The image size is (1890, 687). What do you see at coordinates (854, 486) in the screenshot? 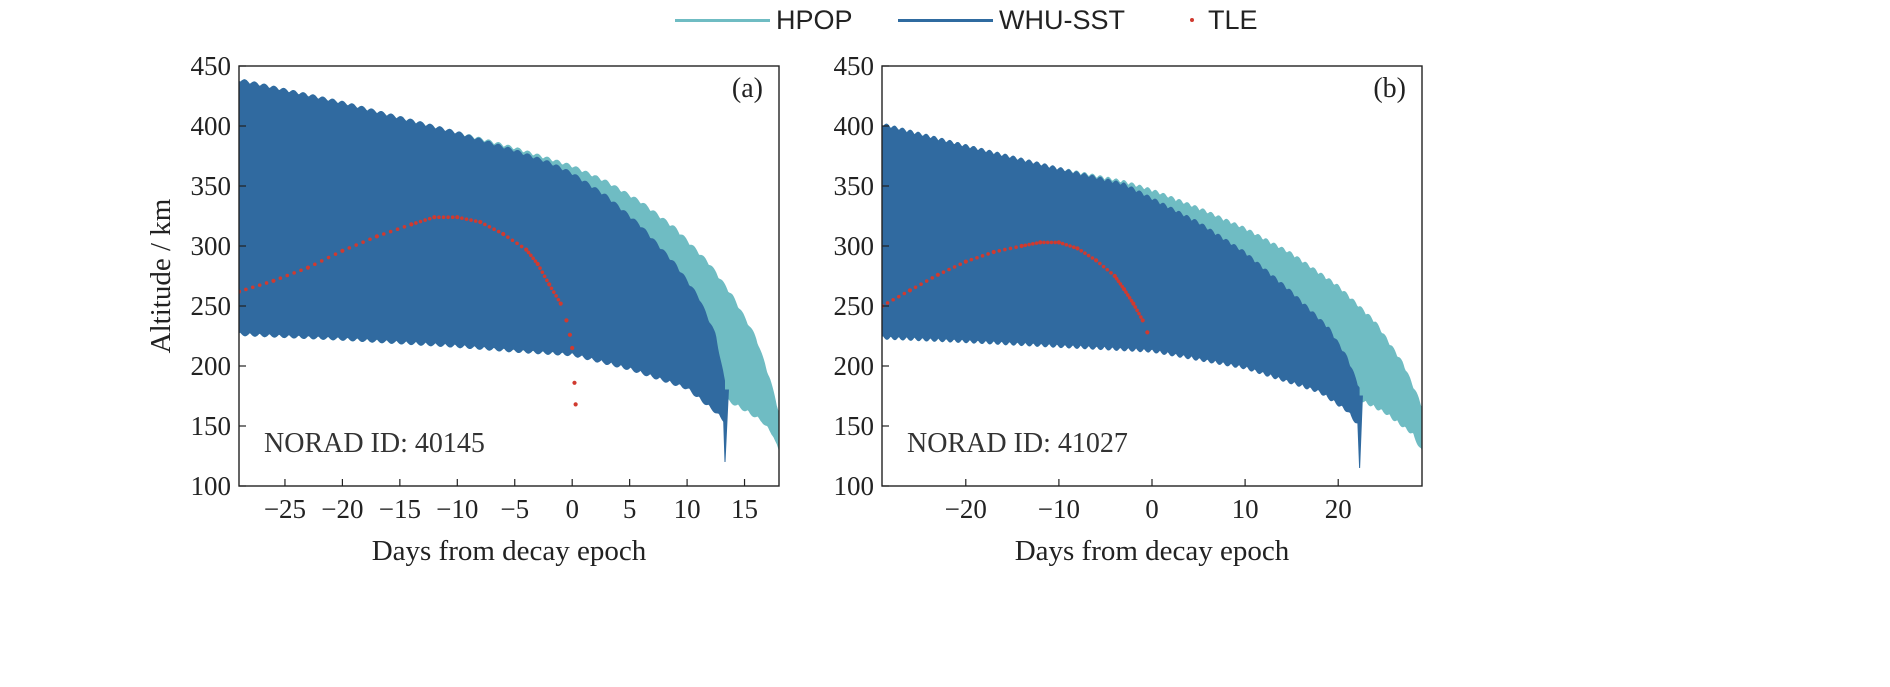
I see `y-tick-label: 100` at bounding box center [854, 486].